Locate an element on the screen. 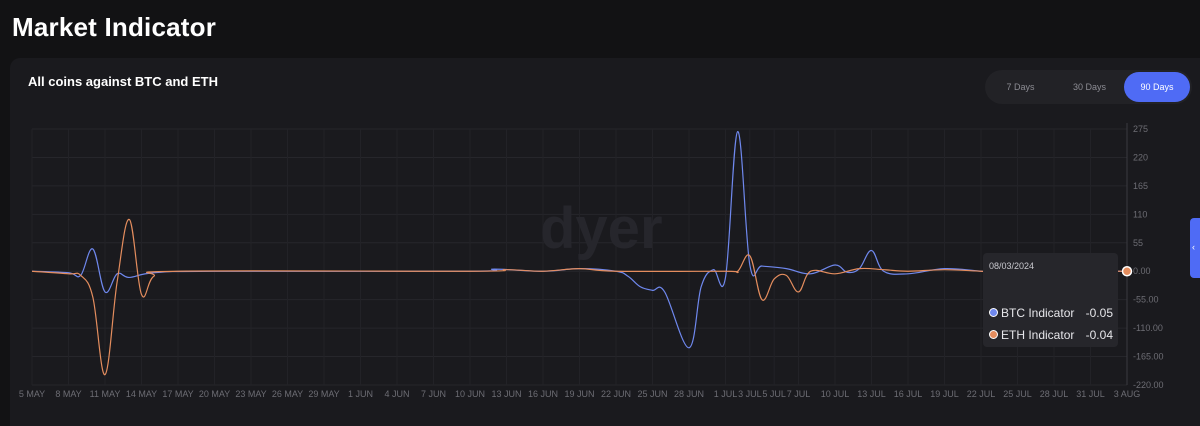 The width and height of the screenshot is (1200, 426). y-tick-label: -55.00 is located at coordinates (1146, 300).